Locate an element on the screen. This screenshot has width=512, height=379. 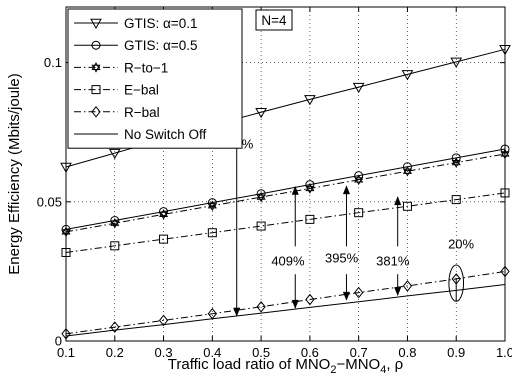
x-tick-label: 0.1 is located at coordinates (66, 352).